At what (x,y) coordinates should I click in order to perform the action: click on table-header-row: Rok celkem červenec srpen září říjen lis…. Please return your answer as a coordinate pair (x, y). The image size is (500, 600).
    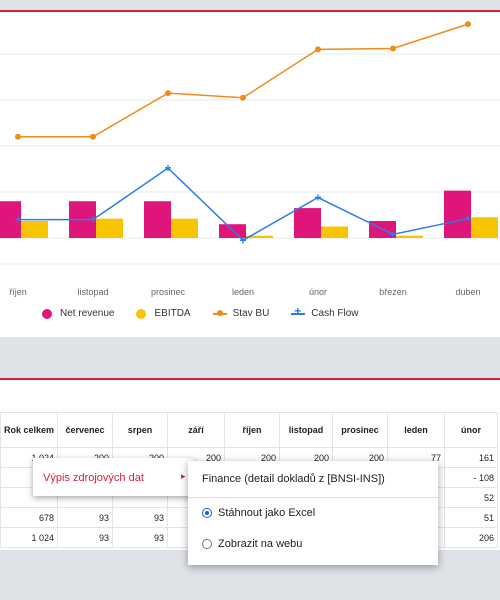
    Looking at the image, I should click on (249, 430).